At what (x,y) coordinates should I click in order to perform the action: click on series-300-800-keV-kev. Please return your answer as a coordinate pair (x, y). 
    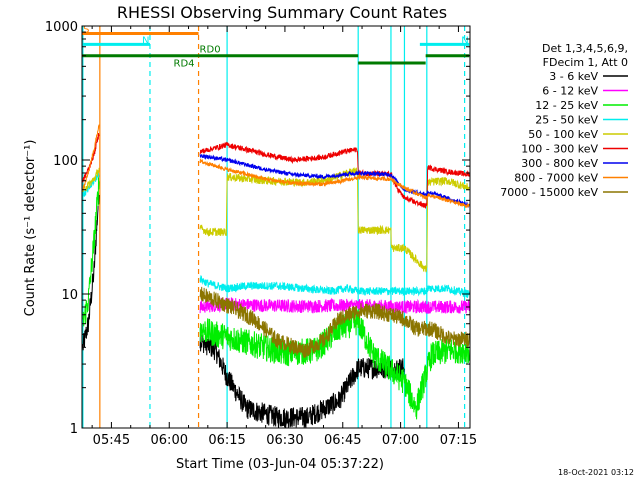
    Looking at the image, I should click on (334, 180).